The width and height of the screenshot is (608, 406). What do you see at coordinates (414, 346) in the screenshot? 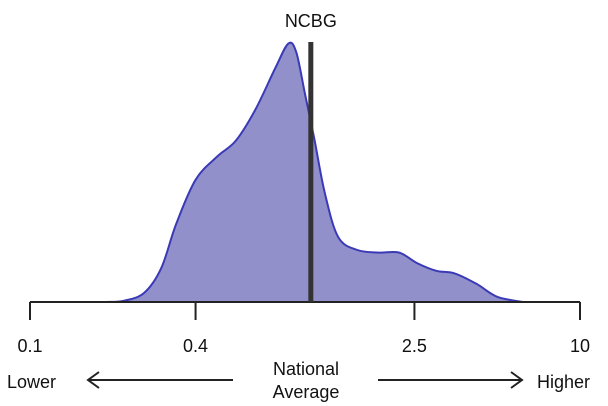
I see `x-tick-label: 2.5` at bounding box center [414, 346].